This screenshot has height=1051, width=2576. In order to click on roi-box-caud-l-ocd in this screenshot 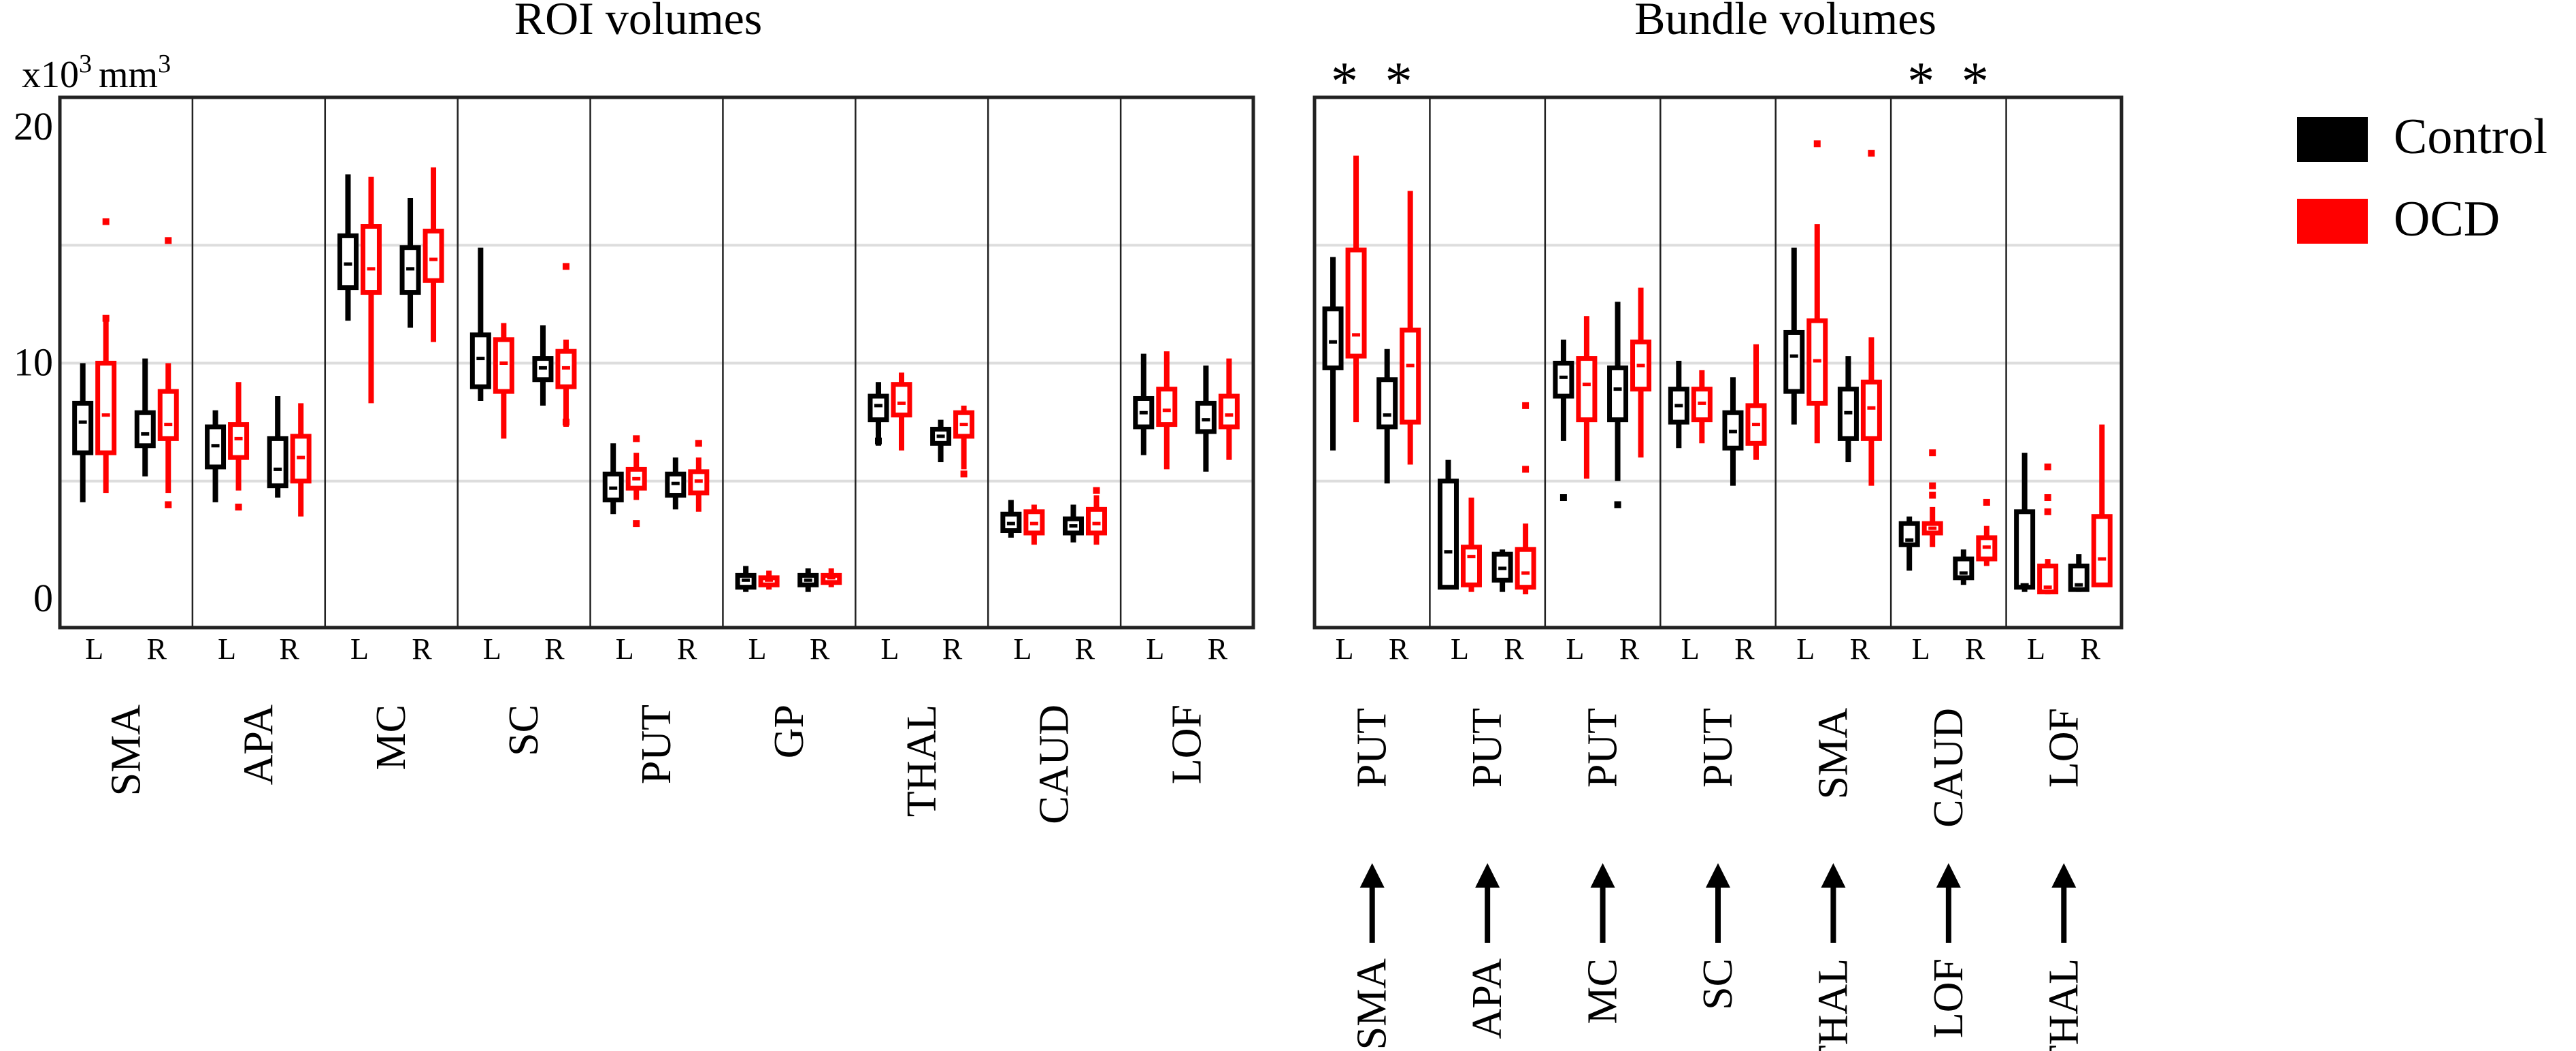, I will do `click(1034, 524)`.